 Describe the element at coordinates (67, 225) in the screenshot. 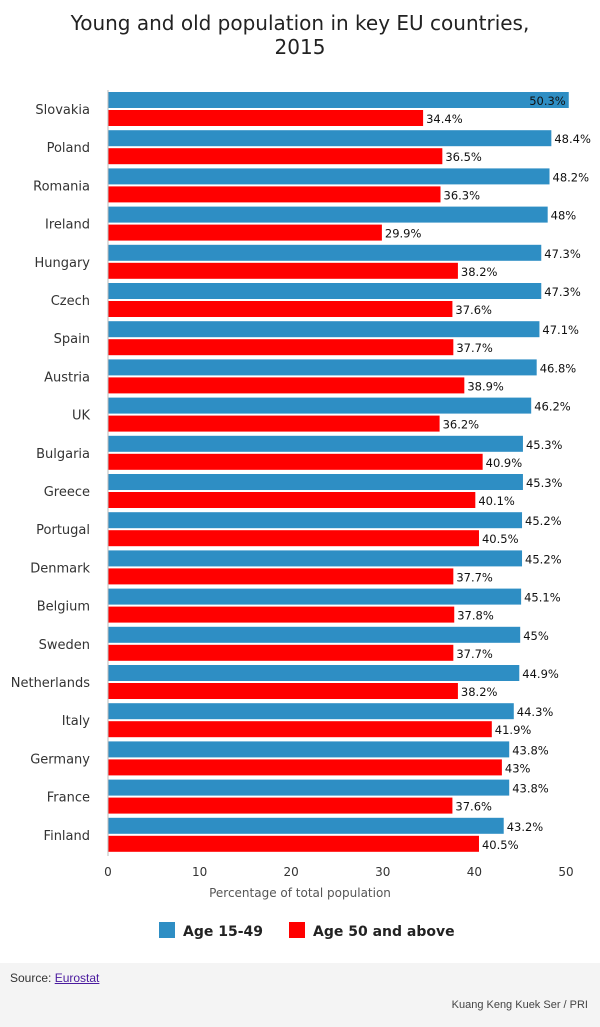

I see `category-label-ireland: Ireland` at that location.